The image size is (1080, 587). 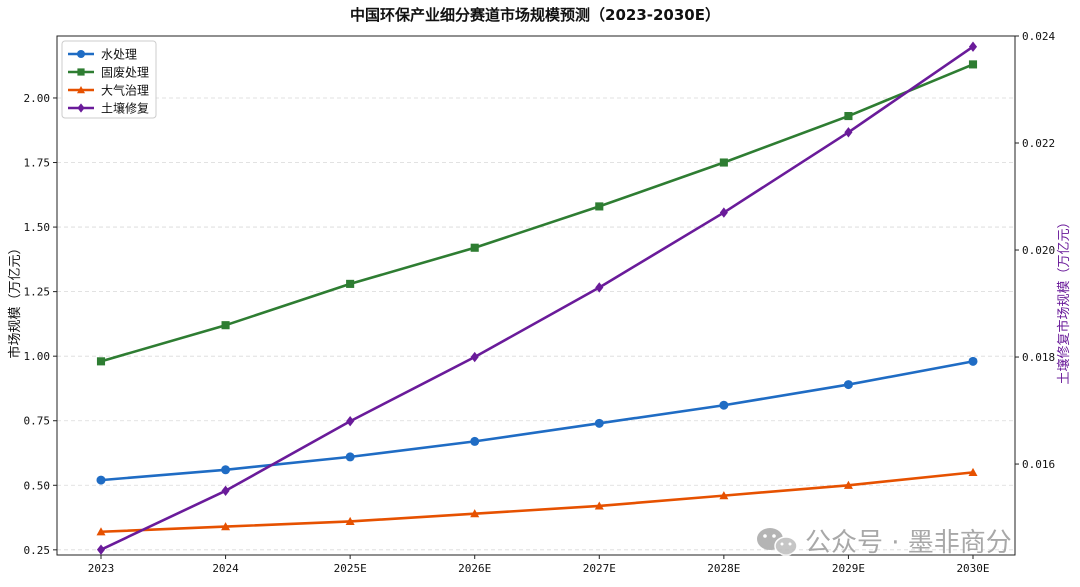 I want to click on x-tick-label: 2023, so click(x=101, y=568).